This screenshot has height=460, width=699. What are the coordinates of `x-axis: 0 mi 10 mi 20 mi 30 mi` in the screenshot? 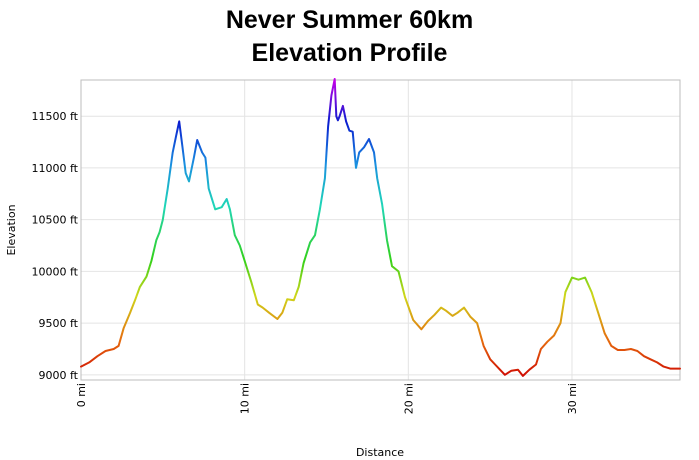 It's located at (327, 398).